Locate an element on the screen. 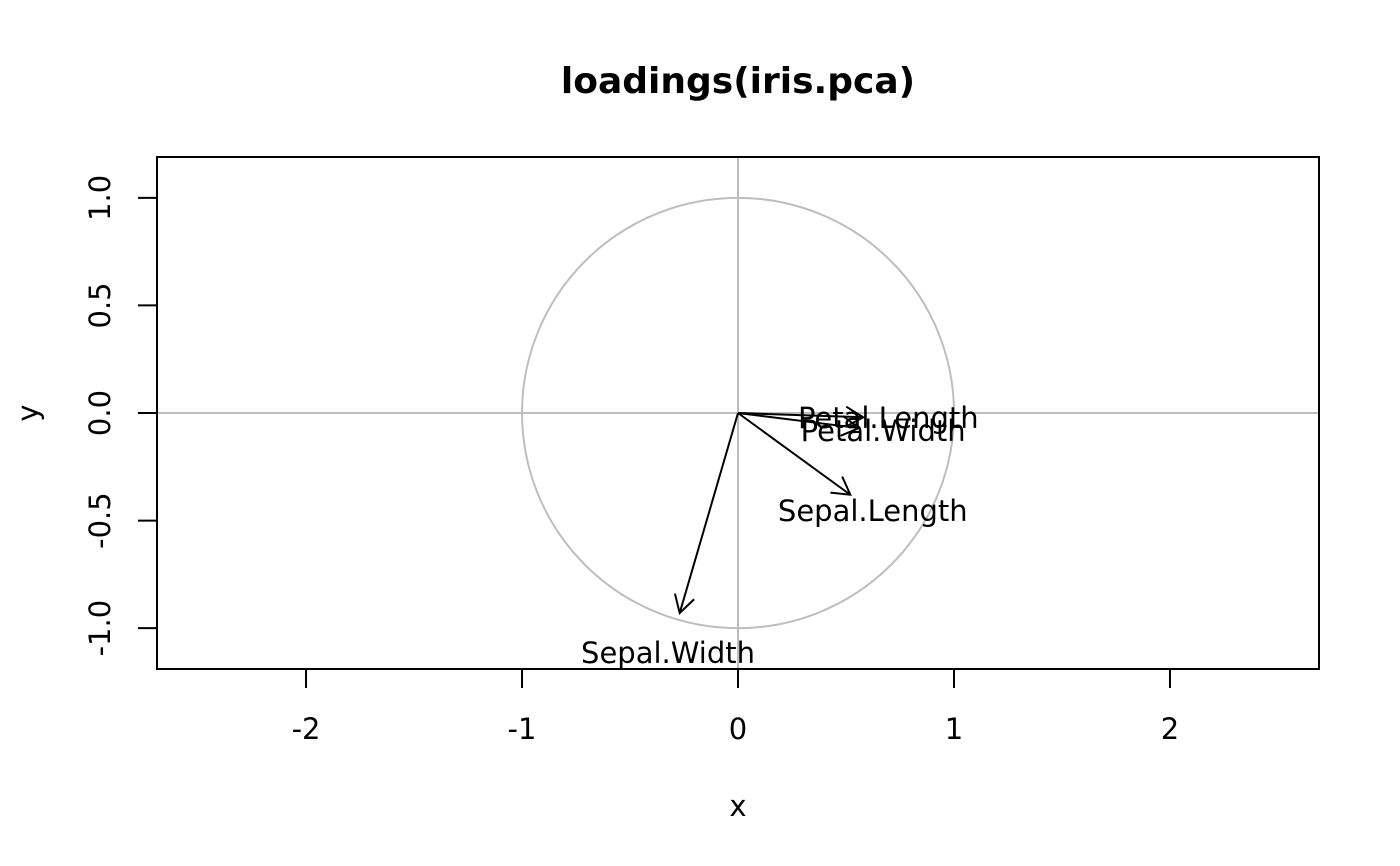  arrow-label: Sepal.Length is located at coordinates (873, 511).